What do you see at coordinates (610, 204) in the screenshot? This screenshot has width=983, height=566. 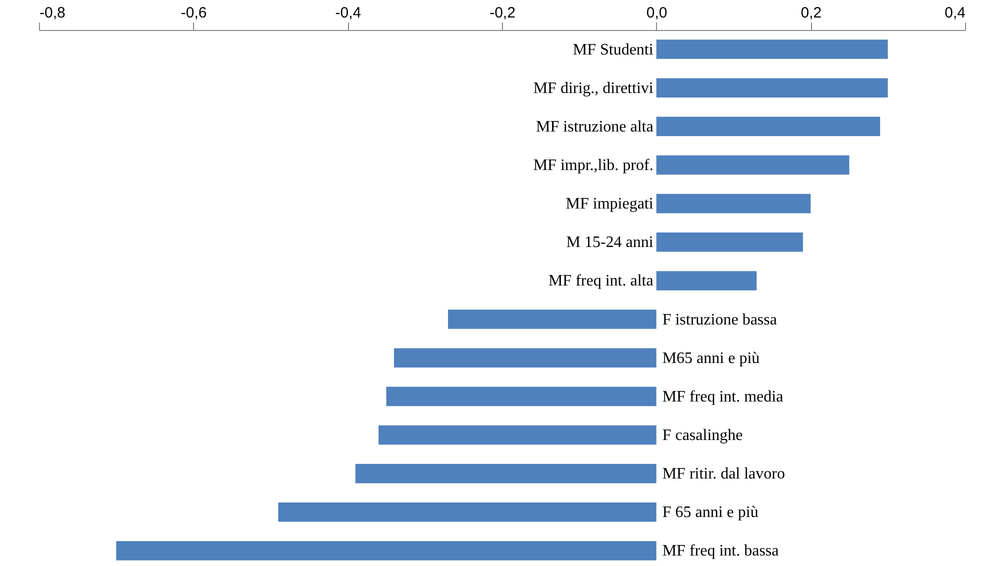 I see `y-tick-label: MF impiegati` at bounding box center [610, 204].